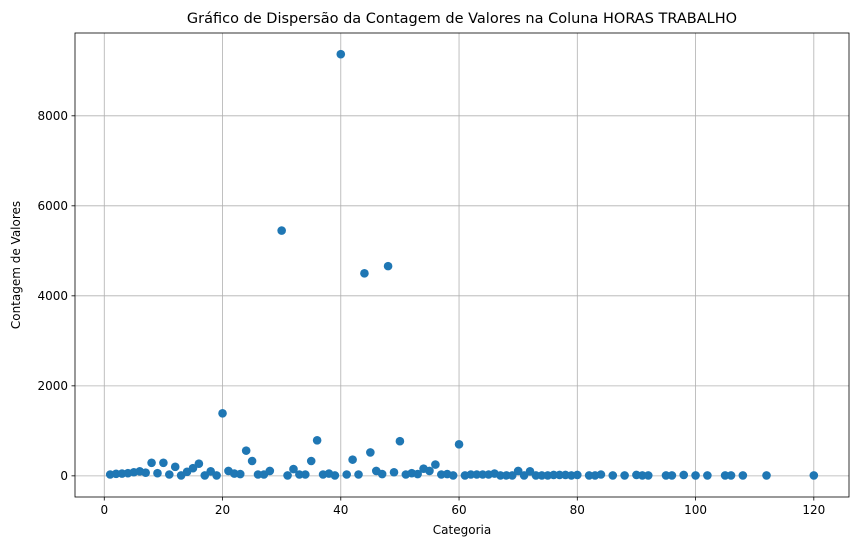 Image resolution: width=859 pixels, height=546 pixels. What do you see at coordinates (458, 510) in the screenshot?
I see `x-tick-label: 60` at bounding box center [458, 510].